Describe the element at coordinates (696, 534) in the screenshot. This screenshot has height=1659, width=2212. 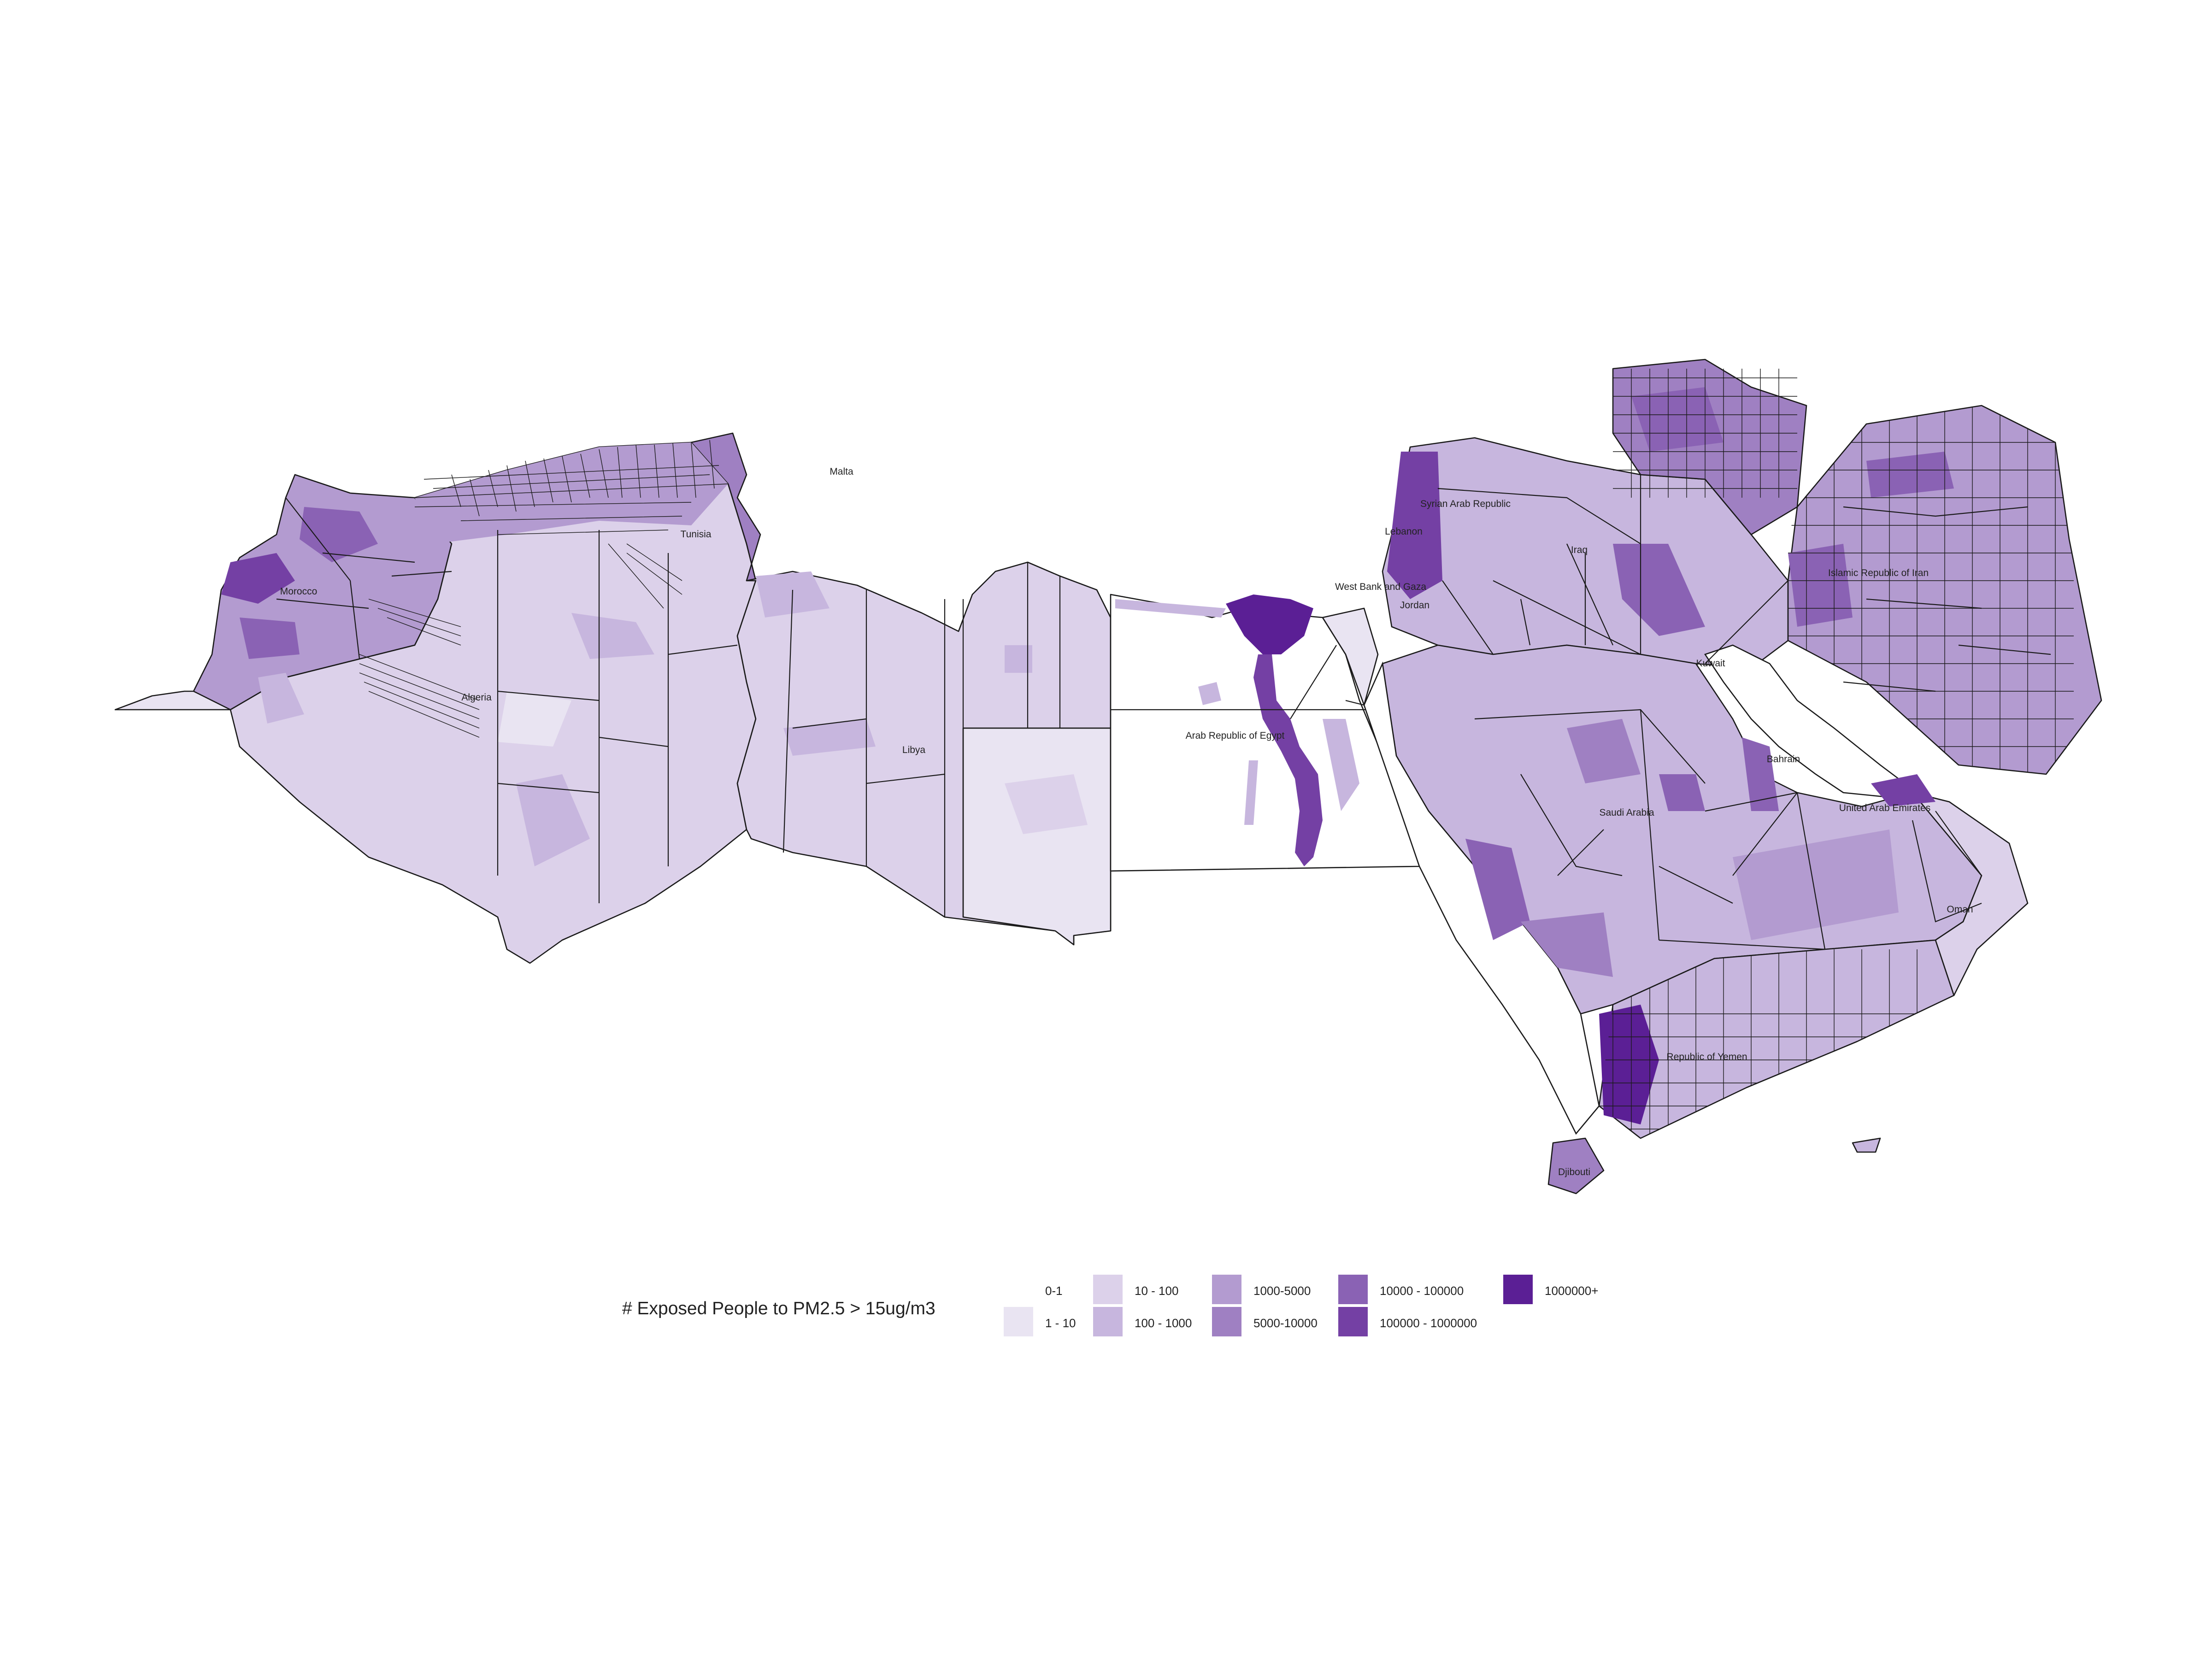
I see `label-tunisia: Tunisia` at that location.